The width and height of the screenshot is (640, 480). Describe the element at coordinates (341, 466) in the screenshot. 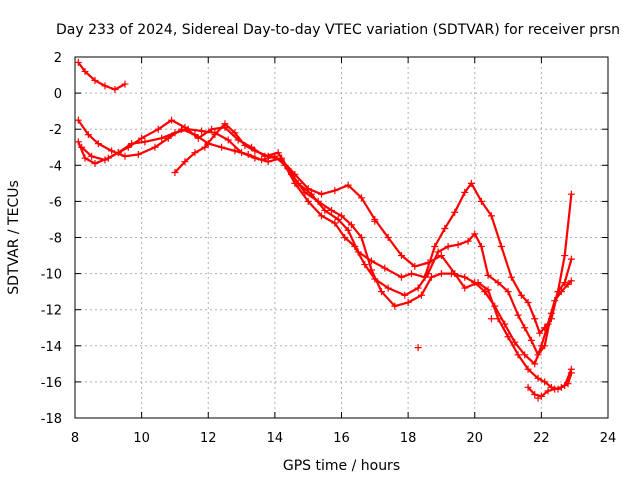

I see `x-axis-label: GPS time / hours` at that location.